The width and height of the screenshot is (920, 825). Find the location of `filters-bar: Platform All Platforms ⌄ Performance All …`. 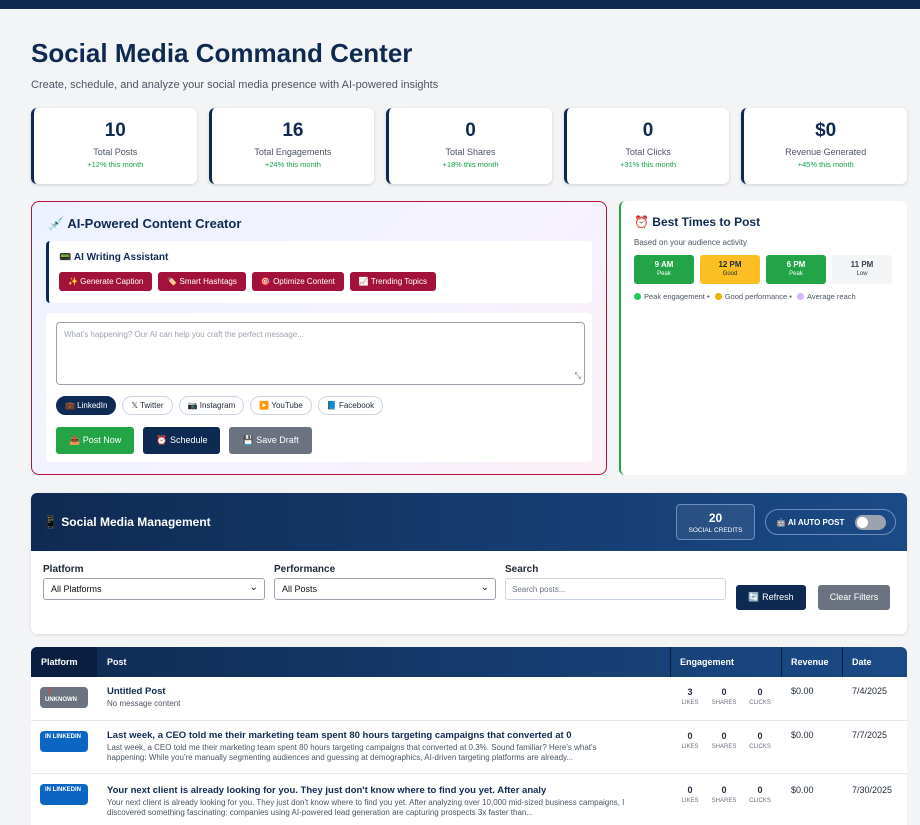

filters-bar: Platform All Platforms ⌄ Performance All … is located at coordinates (469, 592).